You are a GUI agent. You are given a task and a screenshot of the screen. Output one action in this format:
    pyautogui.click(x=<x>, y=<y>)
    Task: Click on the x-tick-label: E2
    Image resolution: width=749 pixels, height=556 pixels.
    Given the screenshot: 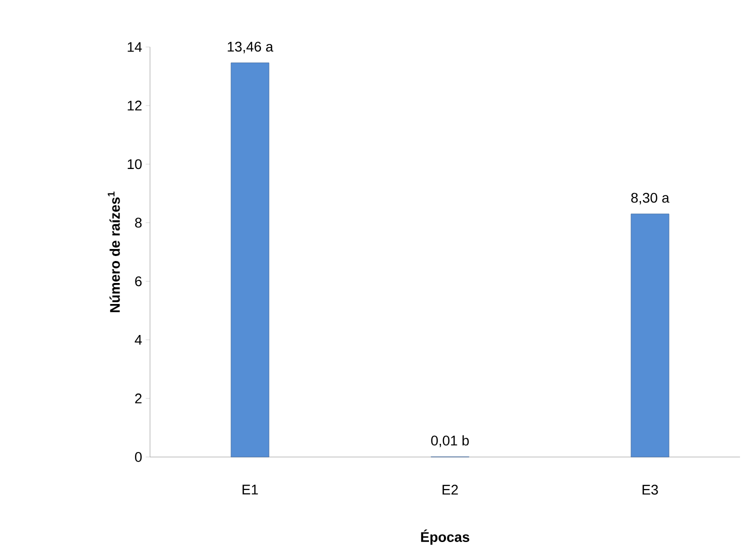 What is the action you would take?
    pyautogui.click(x=450, y=489)
    